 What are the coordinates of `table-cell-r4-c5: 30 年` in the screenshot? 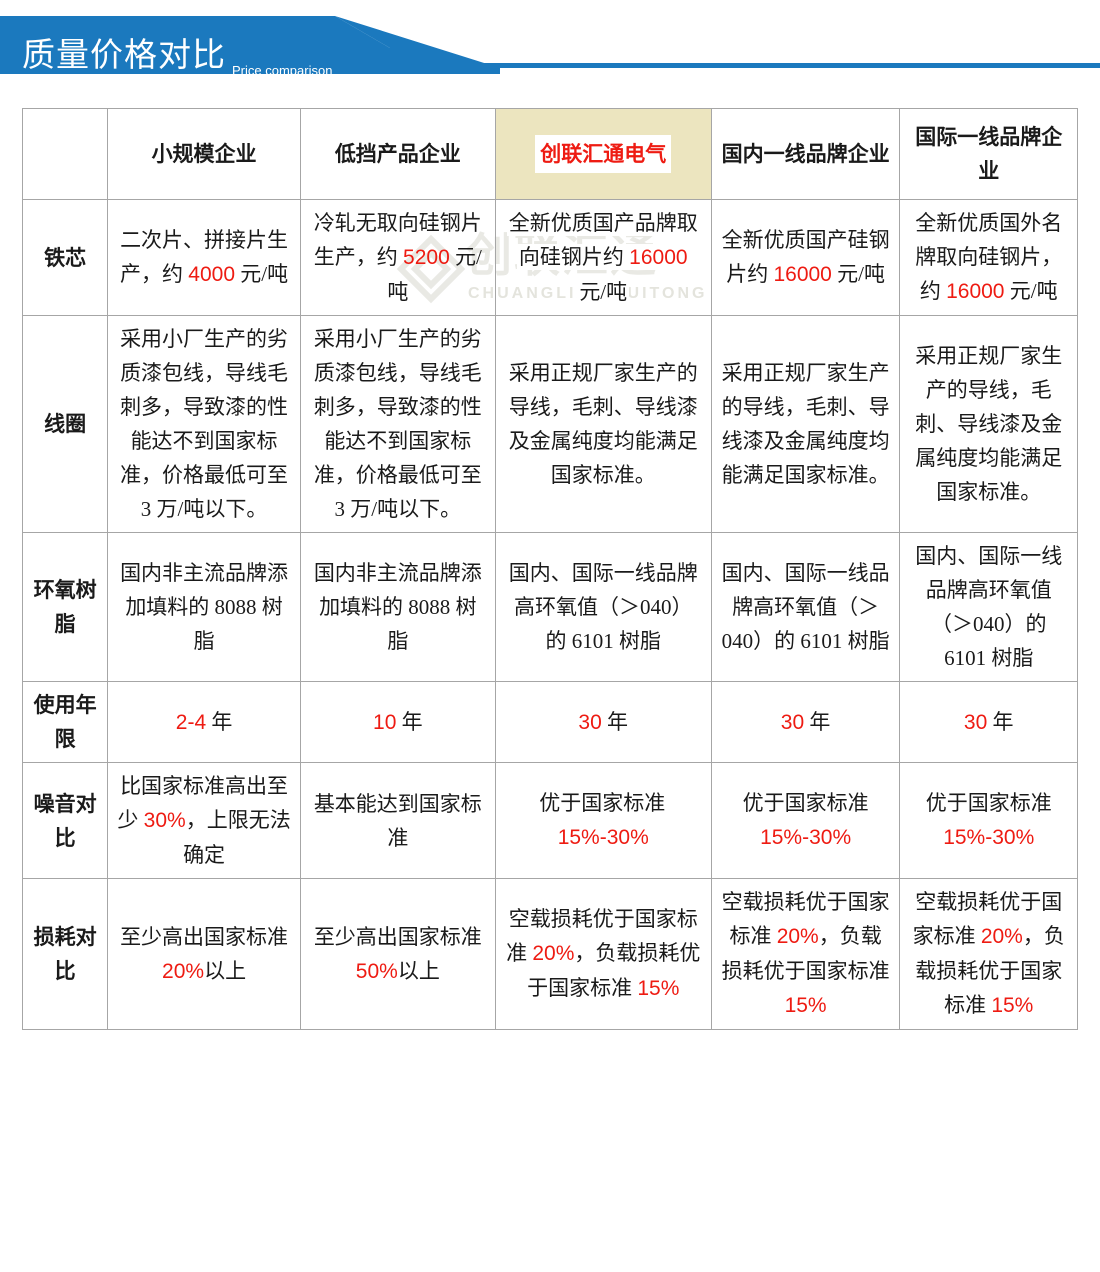 It's located at (988, 722).